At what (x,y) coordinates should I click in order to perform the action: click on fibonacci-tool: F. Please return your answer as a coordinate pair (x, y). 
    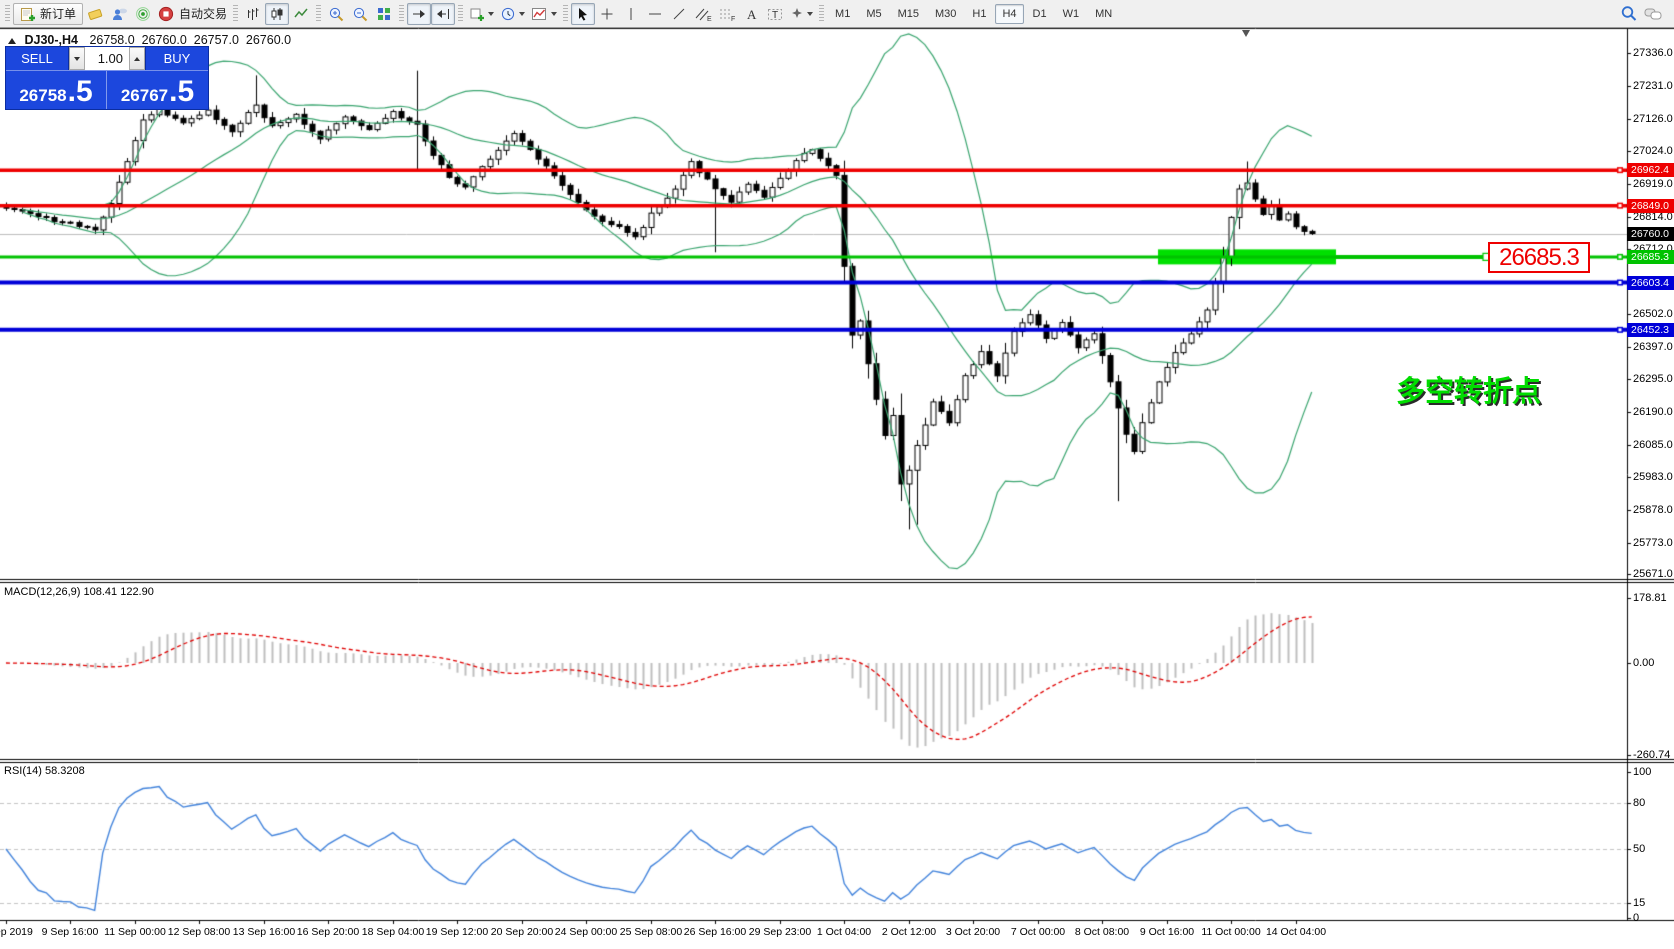
    Looking at the image, I should click on (727, 14).